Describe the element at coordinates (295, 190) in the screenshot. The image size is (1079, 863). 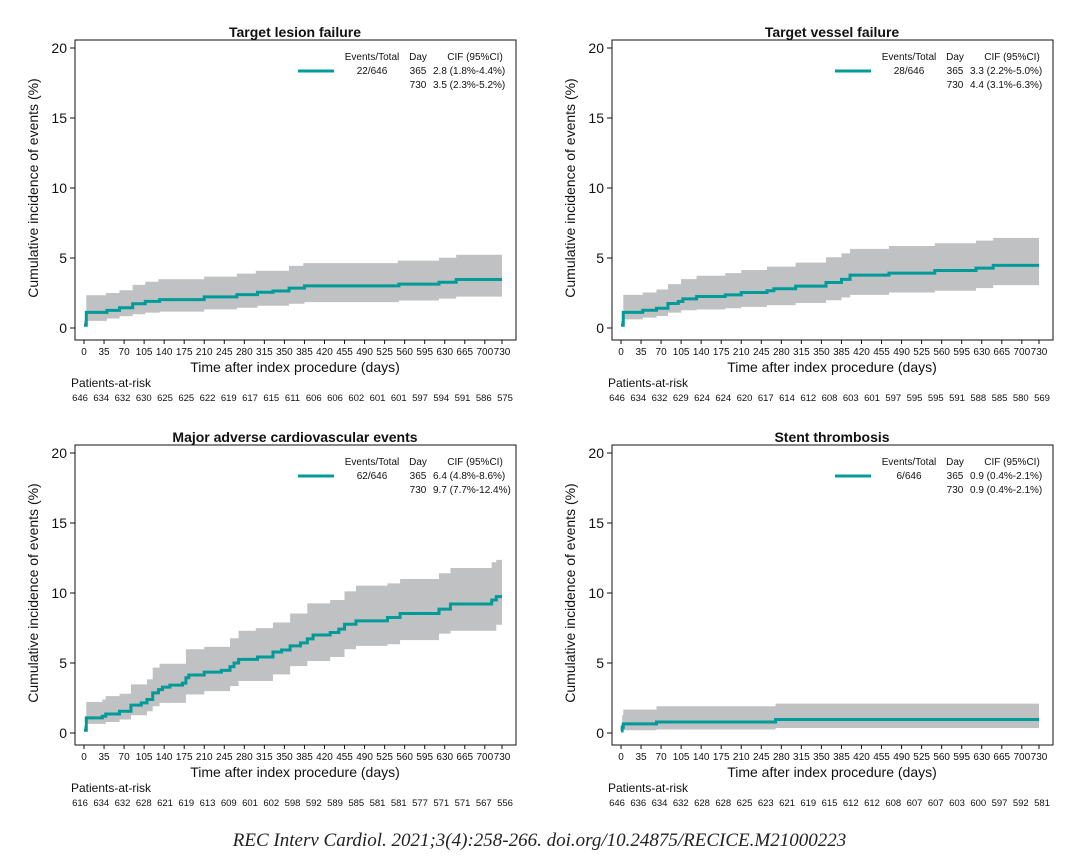
I see `plot-frame` at that location.